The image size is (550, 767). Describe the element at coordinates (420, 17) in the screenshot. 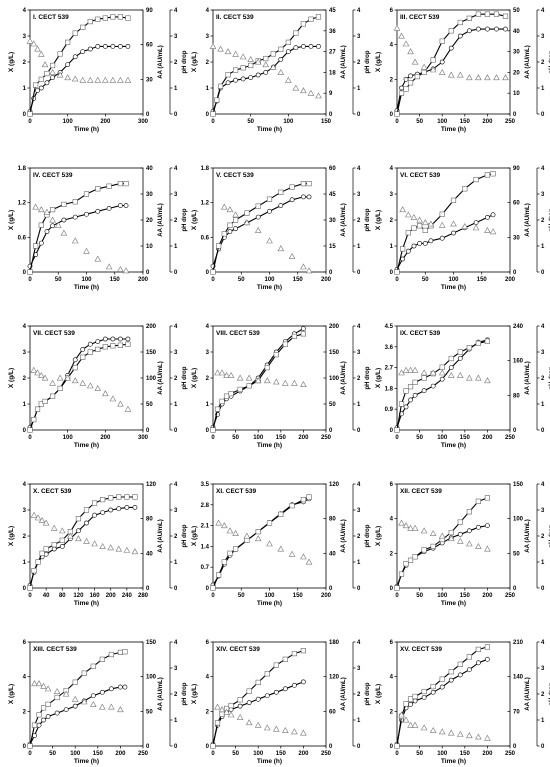

I see `chart-title: III. CECT 539` at that location.